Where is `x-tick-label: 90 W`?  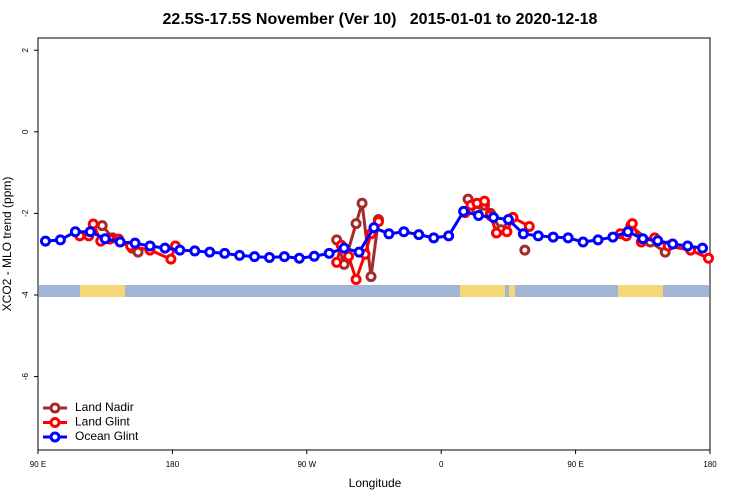
x-tick-label: 90 W is located at coordinates (306, 464).